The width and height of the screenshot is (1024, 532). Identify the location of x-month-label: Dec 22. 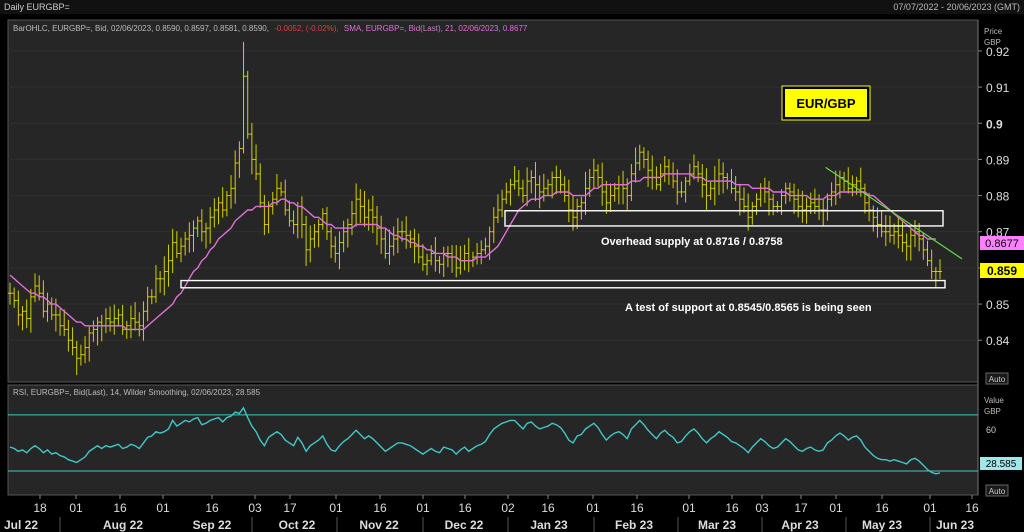
(464, 525).